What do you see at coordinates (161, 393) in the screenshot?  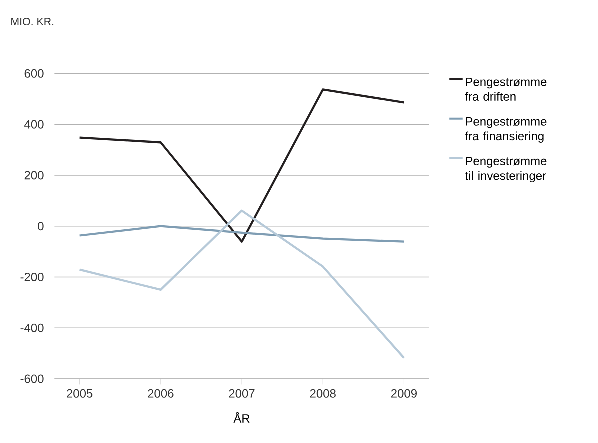 I see `x-tick-label: 2006` at bounding box center [161, 393].